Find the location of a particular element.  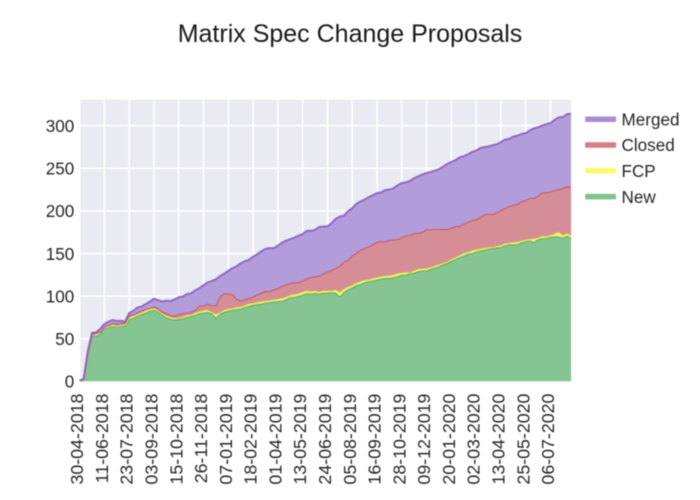

svg-text: 13-04-2020 is located at coordinates (499, 439).